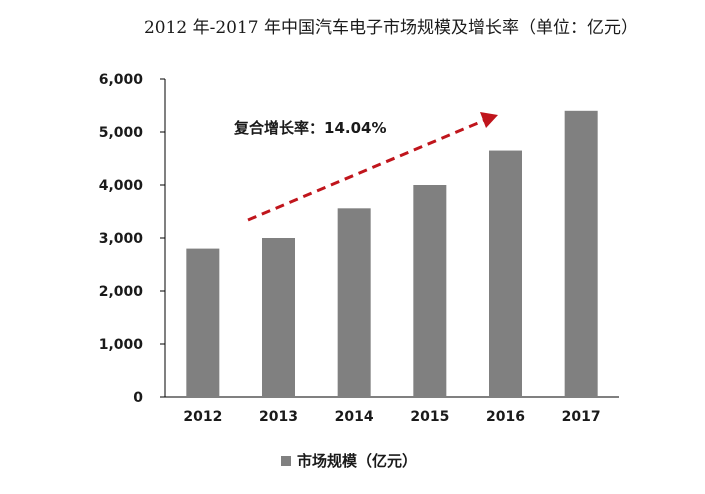 The height and width of the screenshot is (494, 705). I want to click on dashed-trend-line, so click(366, 170).